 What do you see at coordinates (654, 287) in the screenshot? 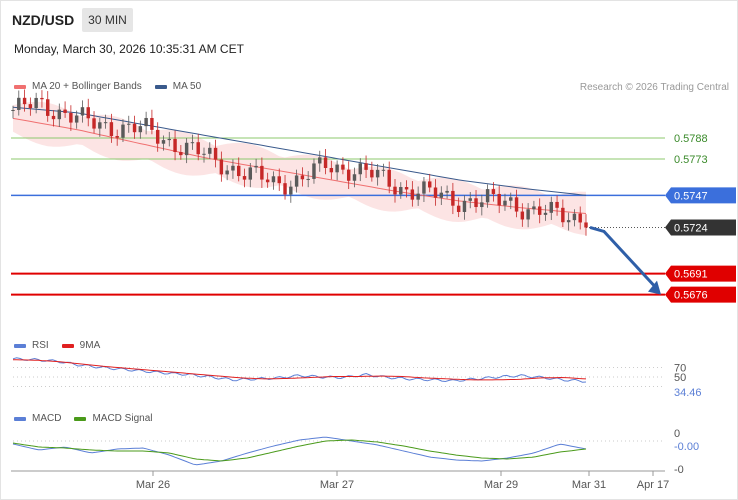
I see `forecast-arrow-head` at bounding box center [654, 287].